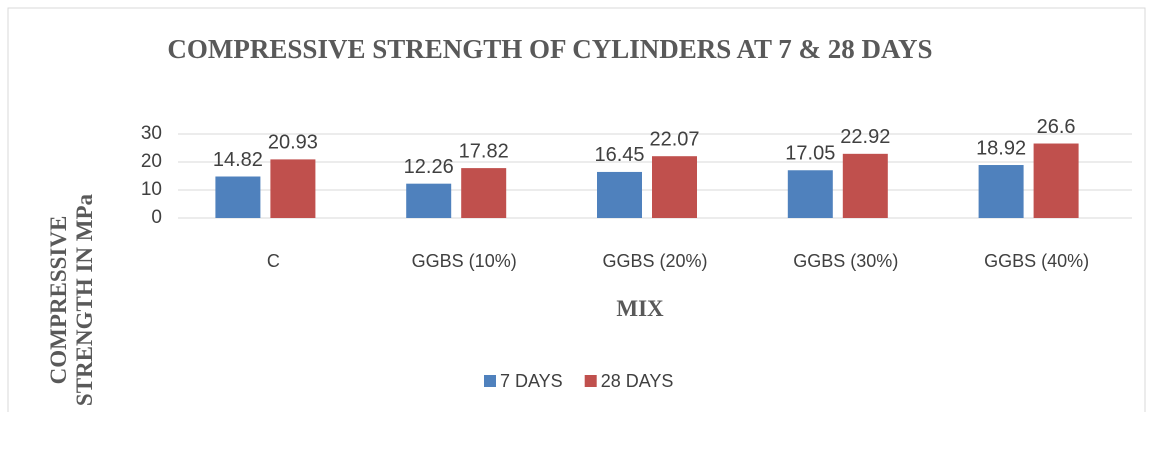 This screenshot has height=450, width=1153. I want to click on y-axis-label: COMPRESSIVE STRENGTH IN MPa, so click(71, 300).